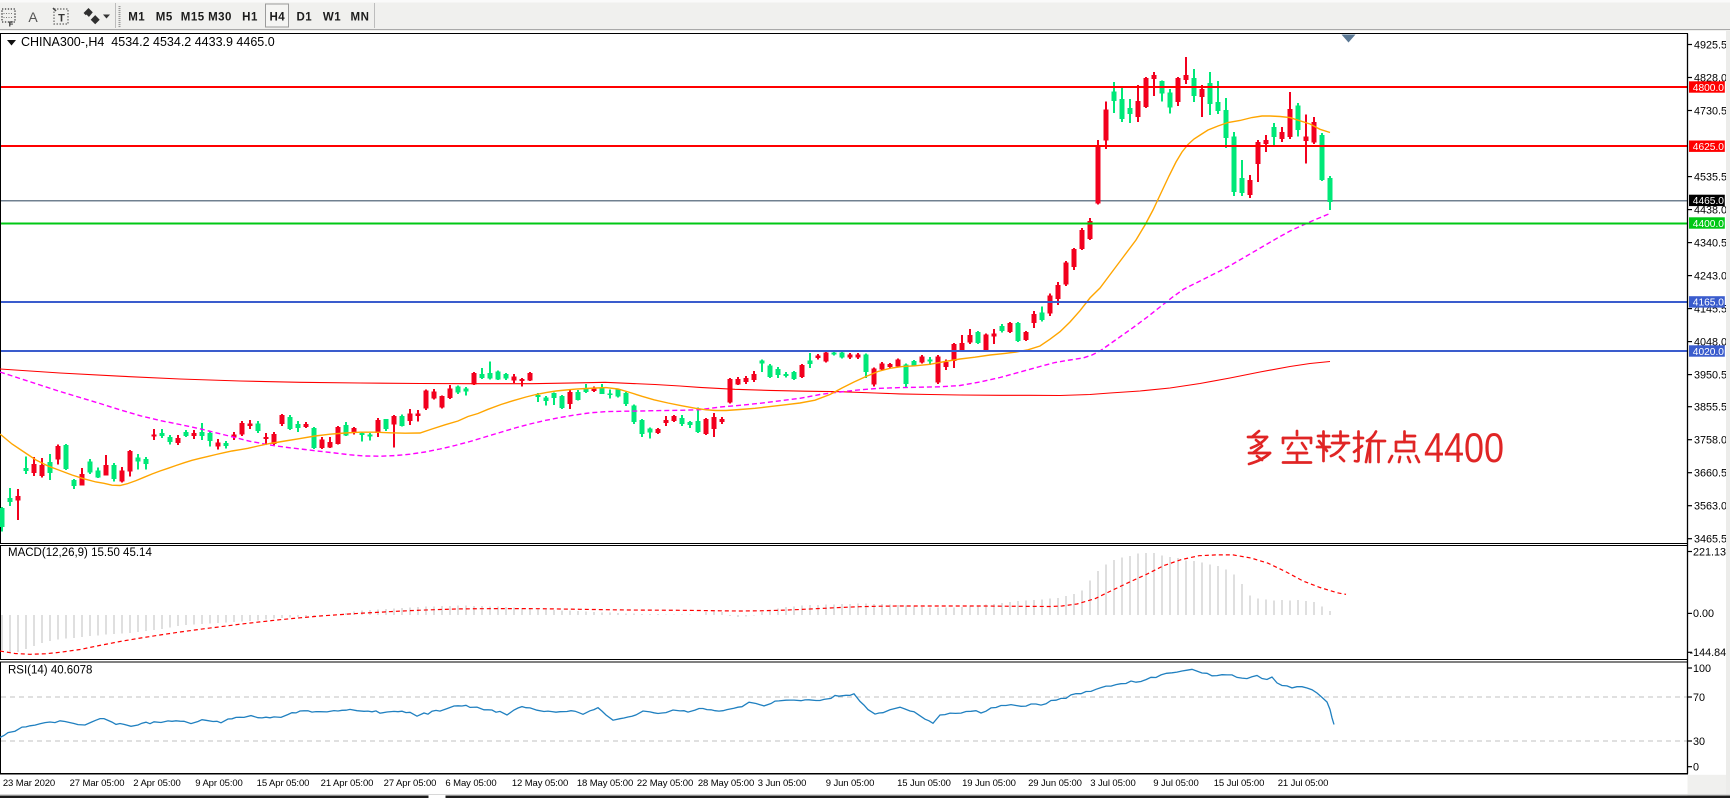 The width and height of the screenshot is (1730, 803). Describe the element at coordinates (1708, 303) in the screenshot. I see `svg-text: 4165.0` at that location.